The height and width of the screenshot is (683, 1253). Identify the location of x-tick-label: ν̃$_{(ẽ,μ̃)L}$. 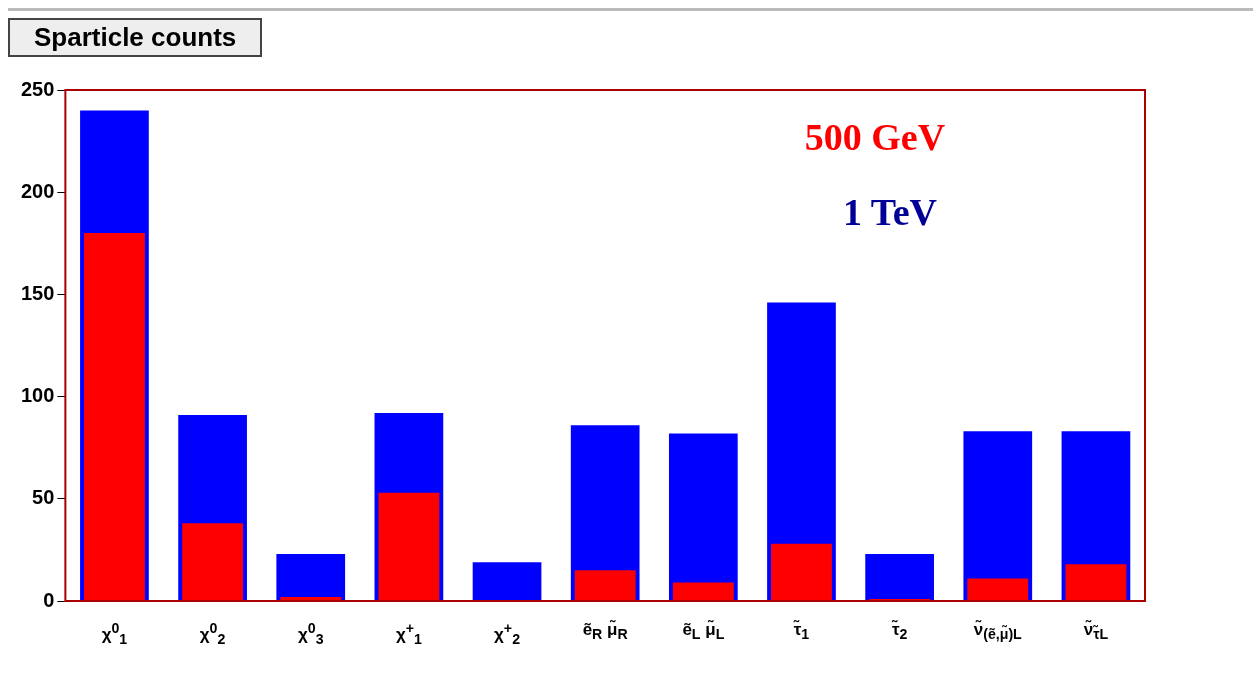
(997, 631).